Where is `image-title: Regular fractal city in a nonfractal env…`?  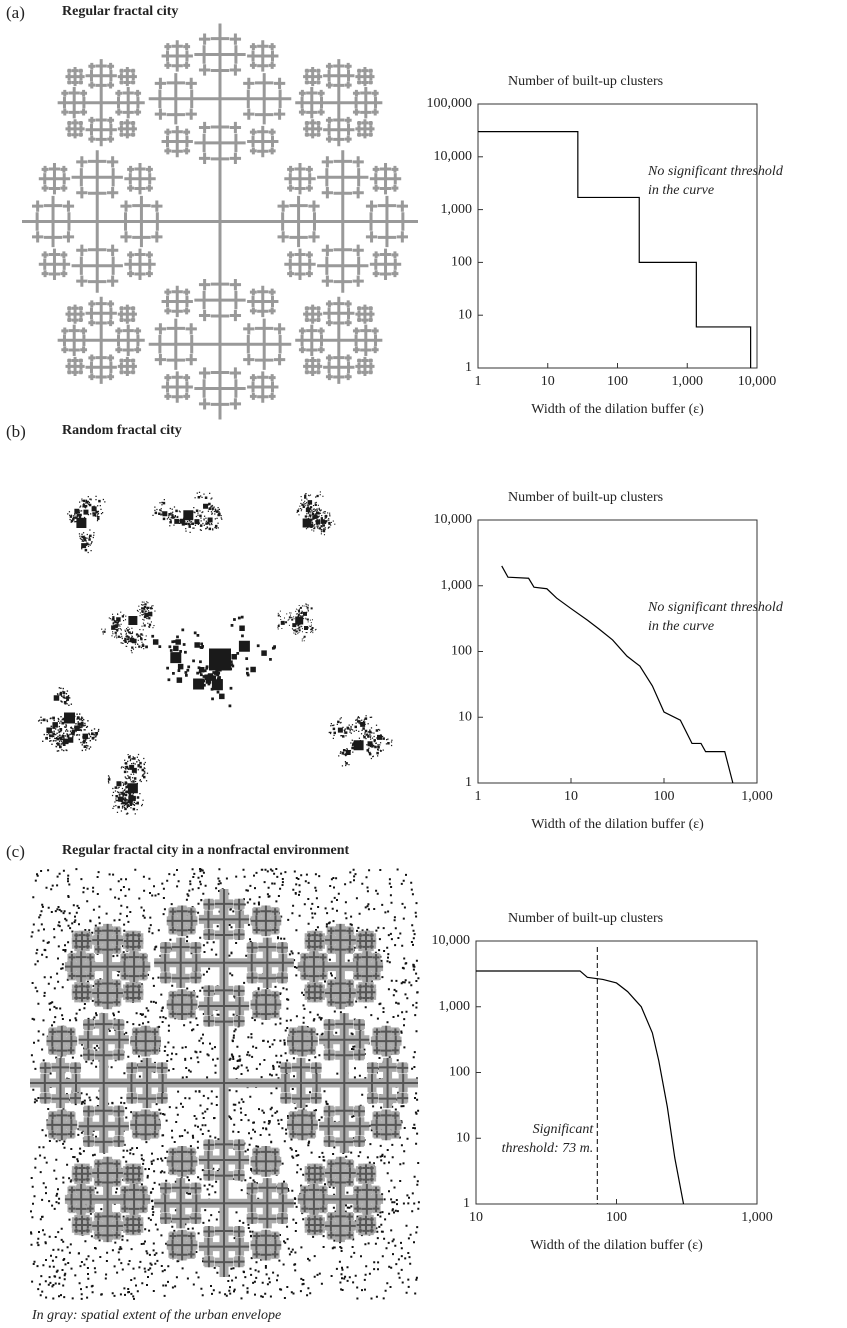
image-title: Regular fractal city in a nonfractal env… is located at coordinates (206, 850).